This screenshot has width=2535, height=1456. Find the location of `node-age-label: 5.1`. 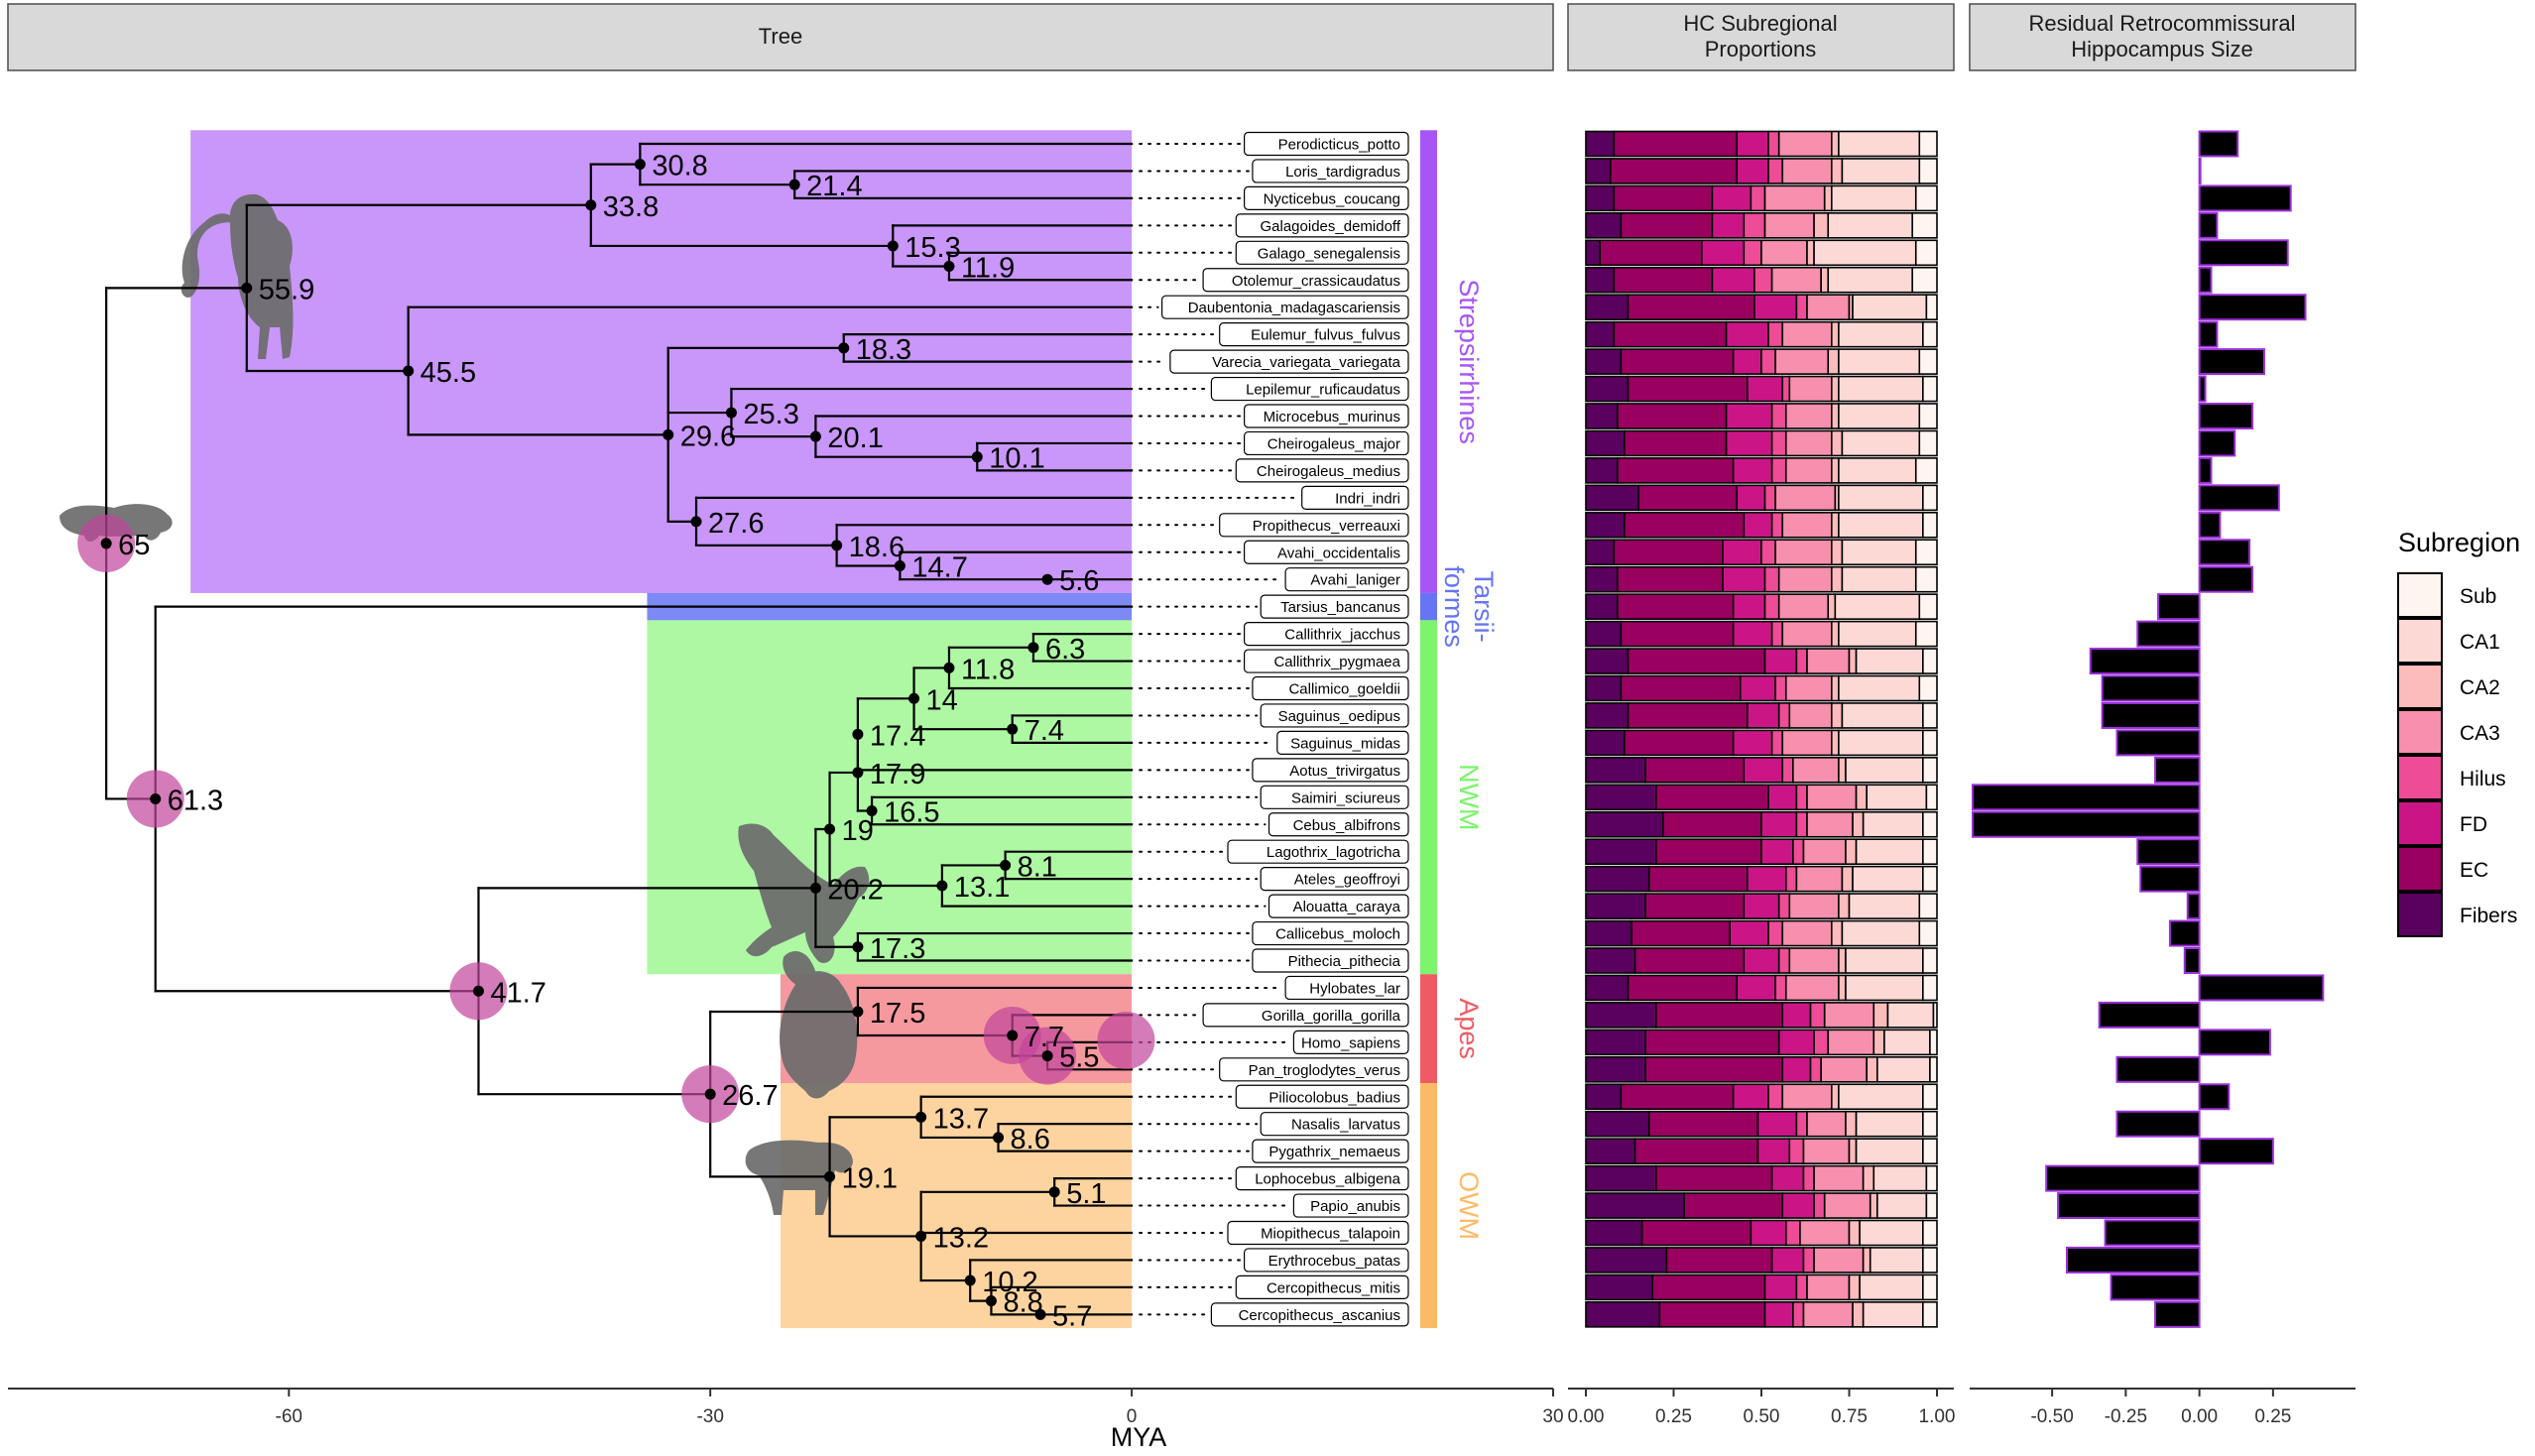

node-age-label: 5.1 is located at coordinates (1086, 1194).